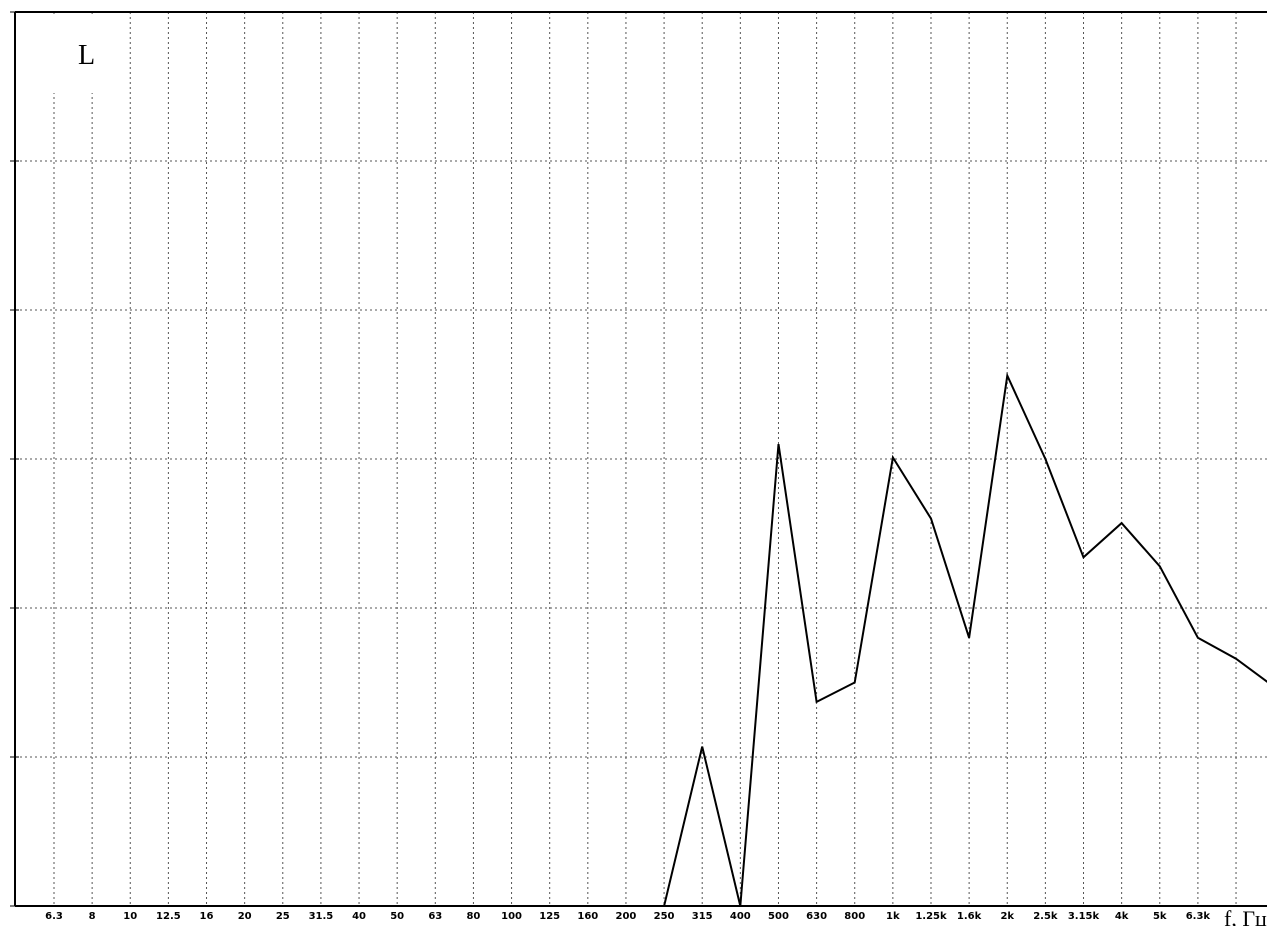 The height and width of the screenshot is (926, 1267). Describe the element at coordinates (473, 916) in the screenshot. I see `x-tick-label: 80` at that location.